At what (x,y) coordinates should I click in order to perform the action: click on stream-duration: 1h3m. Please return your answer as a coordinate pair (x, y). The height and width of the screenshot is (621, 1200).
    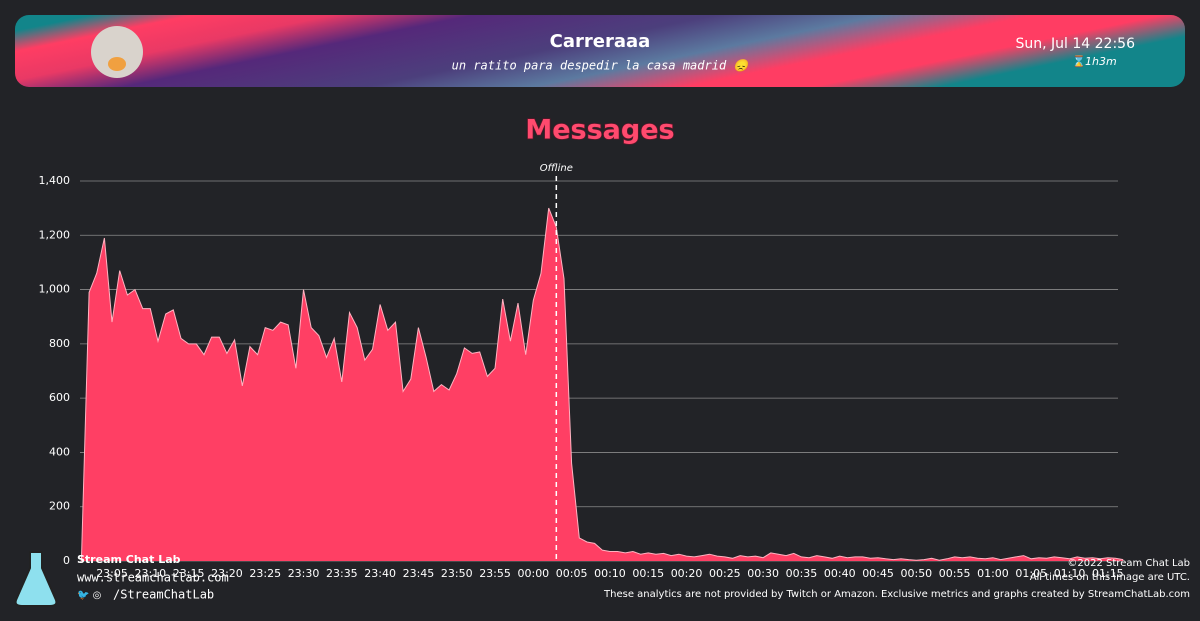
    Looking at the image, I should click on (1101, 61).